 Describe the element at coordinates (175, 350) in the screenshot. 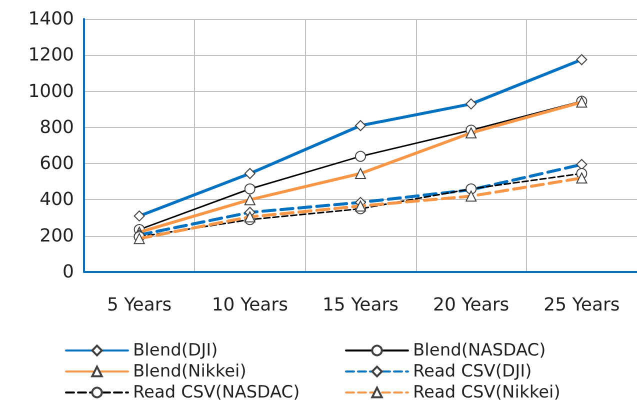

I see `legend-label: Blend(DJI)` at that location.